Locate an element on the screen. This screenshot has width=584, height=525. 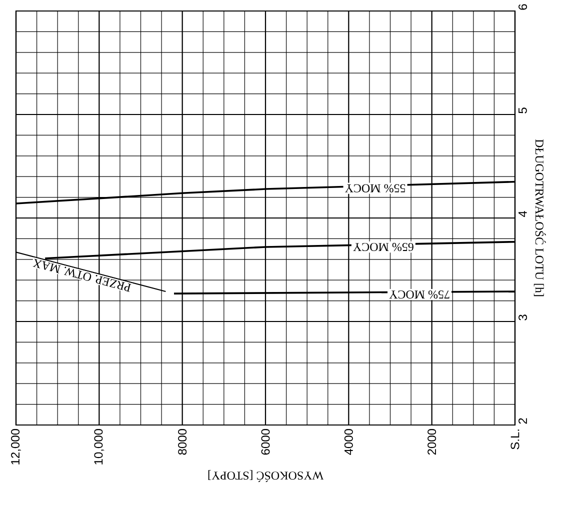
y-tick-label: 5 is located at coordinates (522, 111).